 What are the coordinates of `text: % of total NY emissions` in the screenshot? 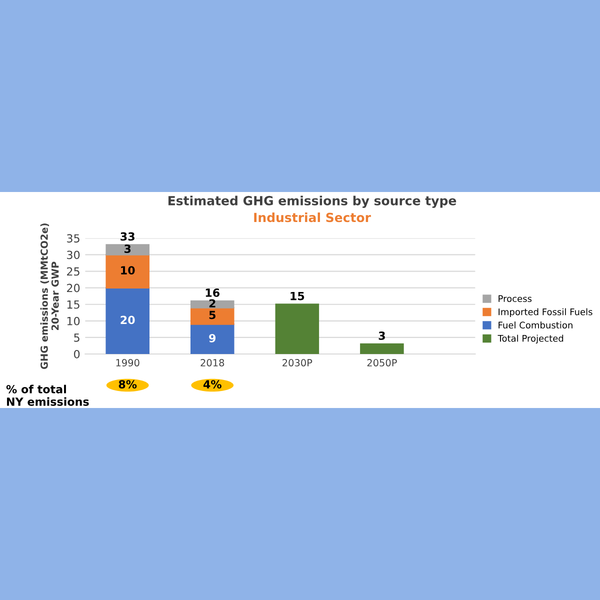 It's located at (47, 395).